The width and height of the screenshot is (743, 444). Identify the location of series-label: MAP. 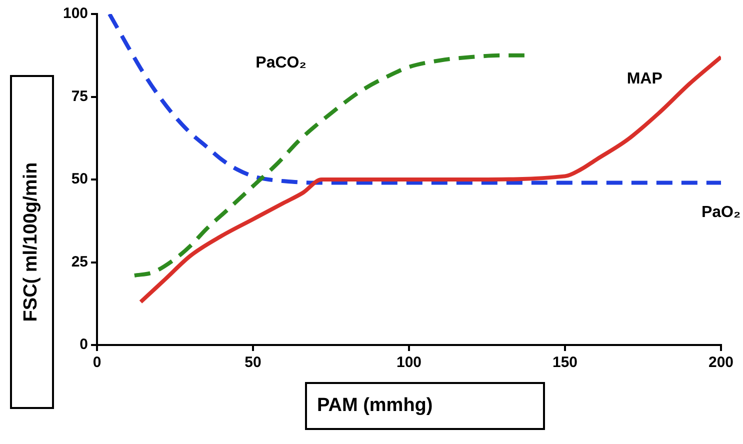
(644, 79).